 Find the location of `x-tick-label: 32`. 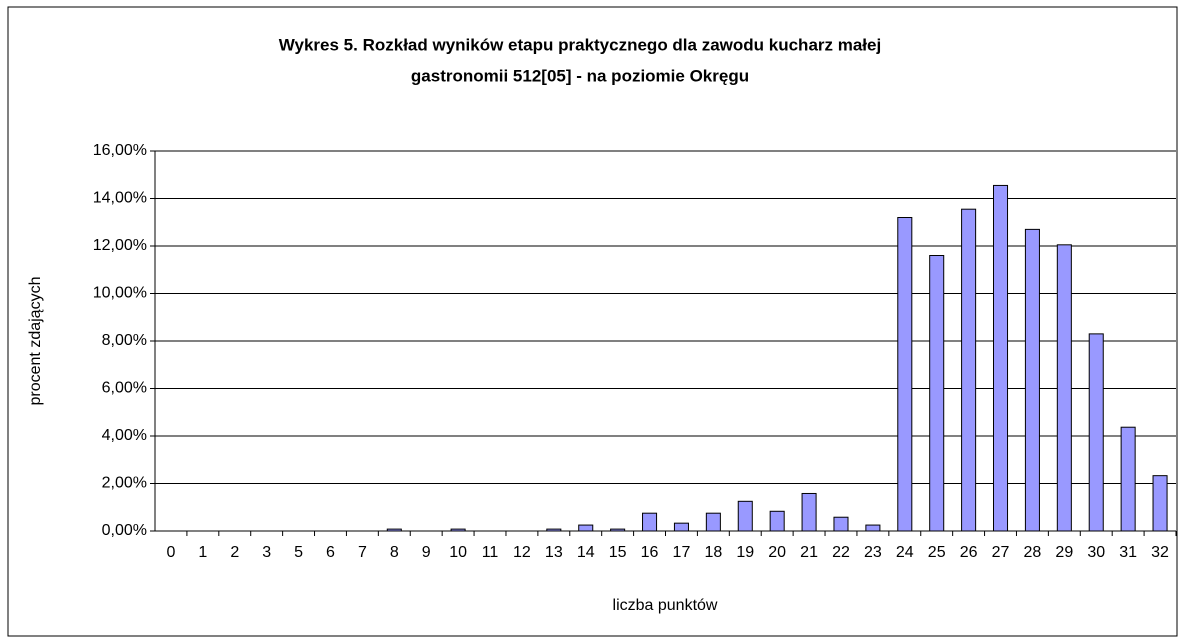

x-tick-label: 32 is located at coordinates (1160, 552).